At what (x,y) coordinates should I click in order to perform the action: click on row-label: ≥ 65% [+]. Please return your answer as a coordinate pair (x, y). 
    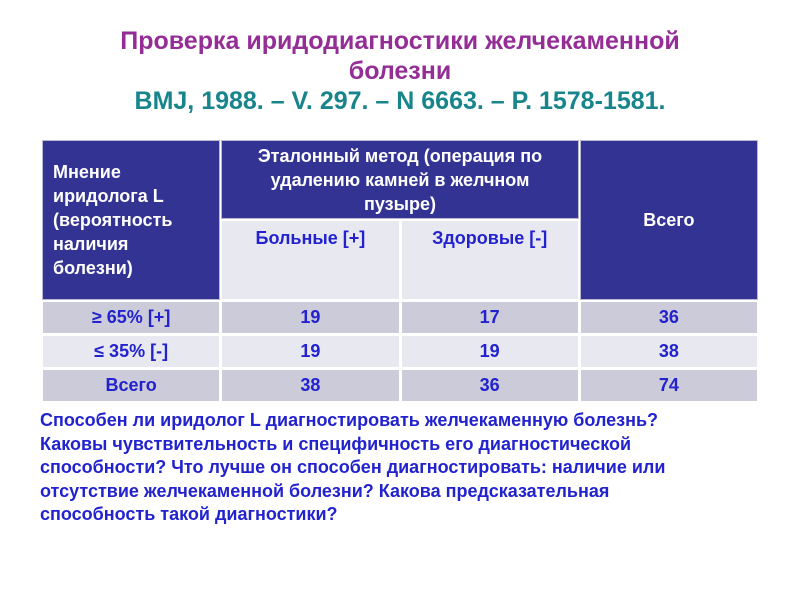
    Looking at the image, I should click on (131, 317).